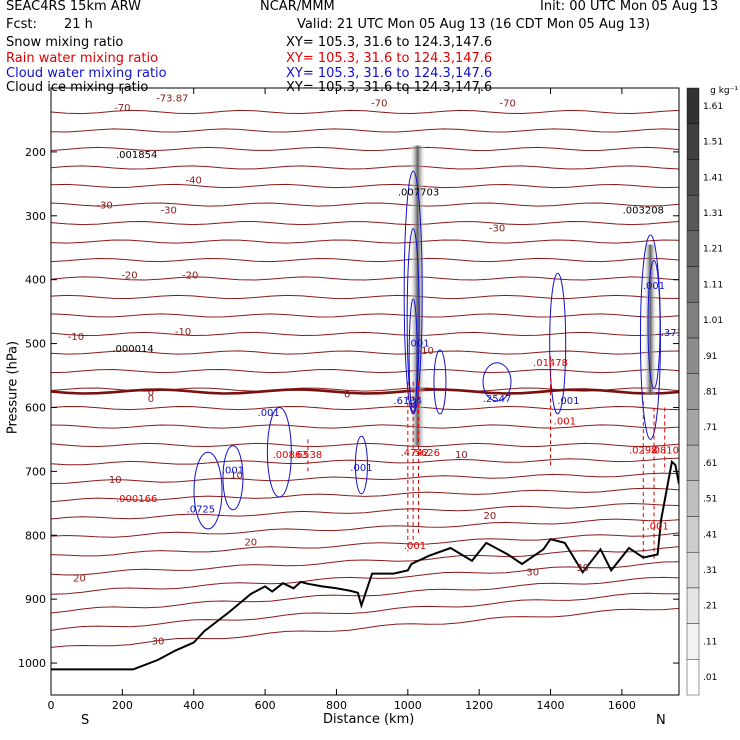  I want to click on y-tick-label: 500, so click(35, 344).